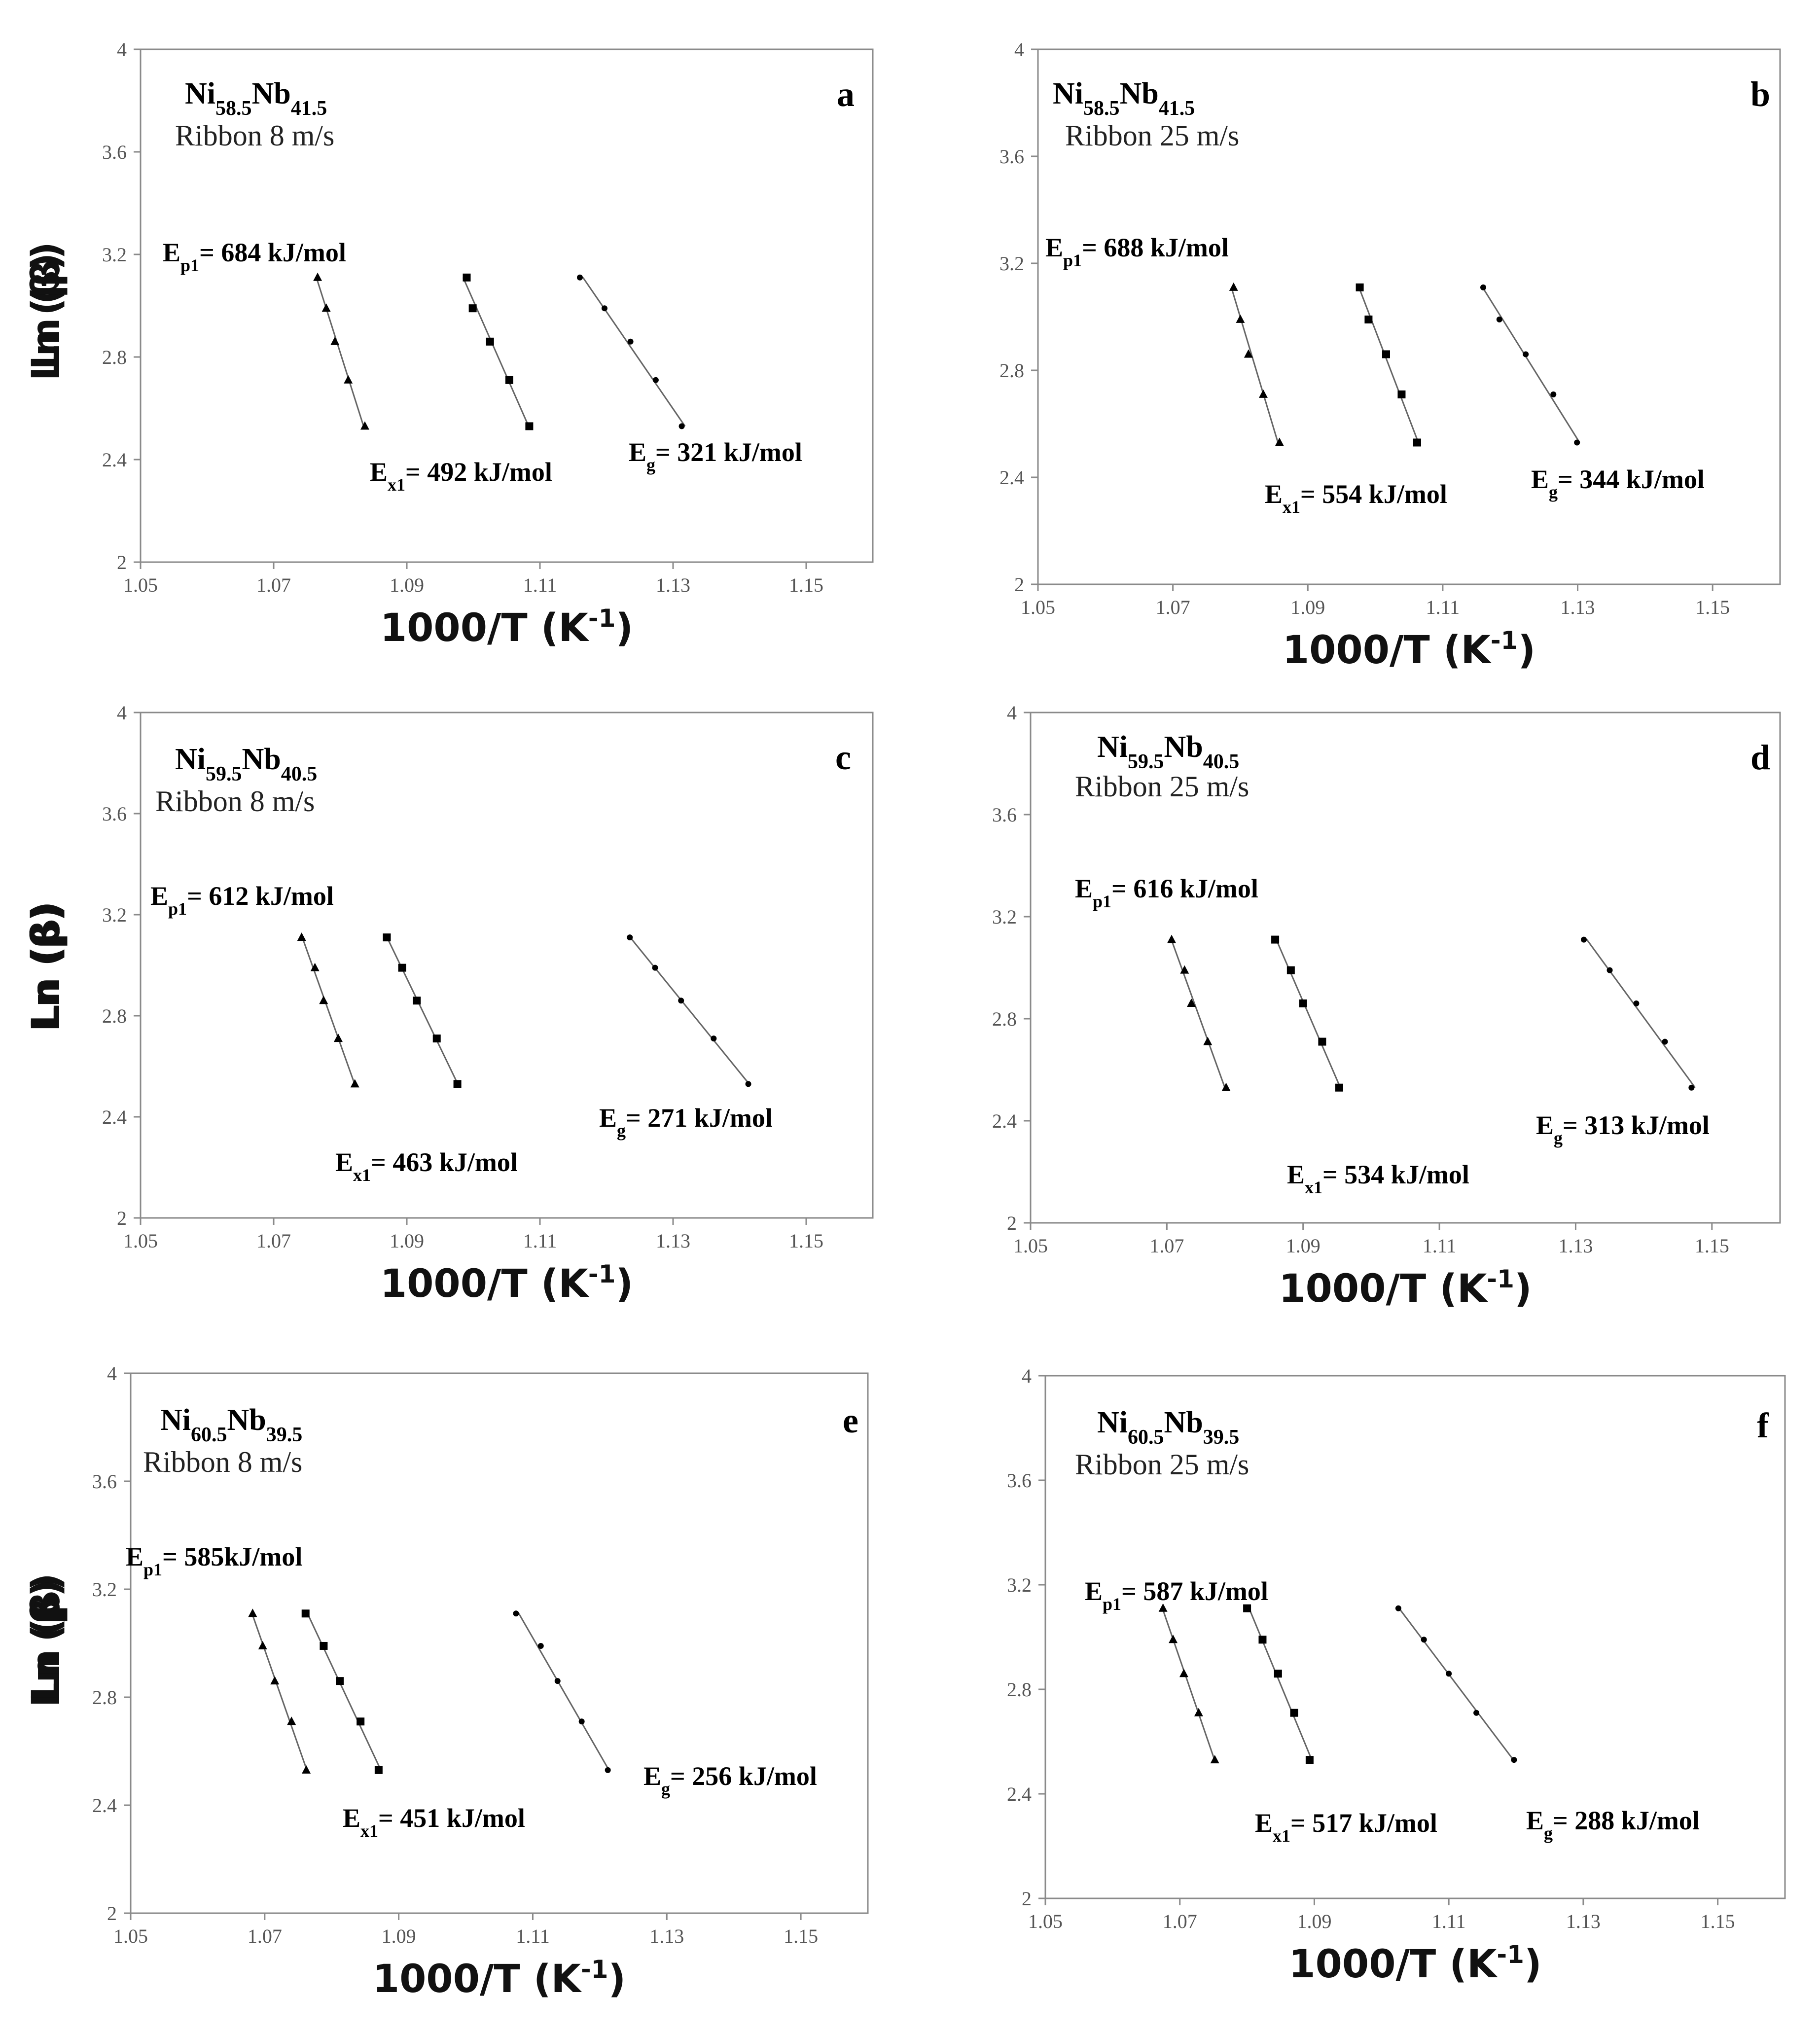 This screenshot has height=2033, width=1820. What do you see at coordinates (1618, 483) in the screenshot?
I see `activation-energy-Eg: Eg= 344 kJ/mol` at bounding box center [1618, 483].